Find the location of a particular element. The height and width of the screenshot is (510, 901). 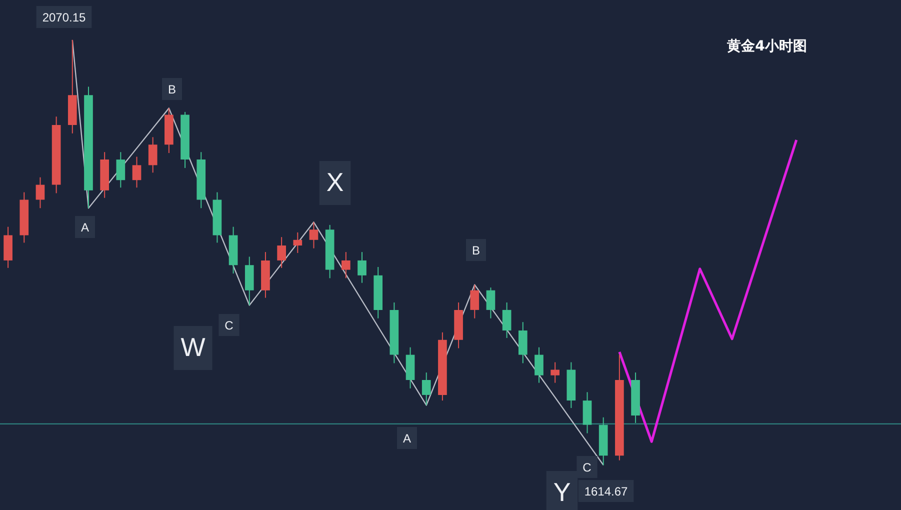

text: Y is located at coordinates (562, 492).